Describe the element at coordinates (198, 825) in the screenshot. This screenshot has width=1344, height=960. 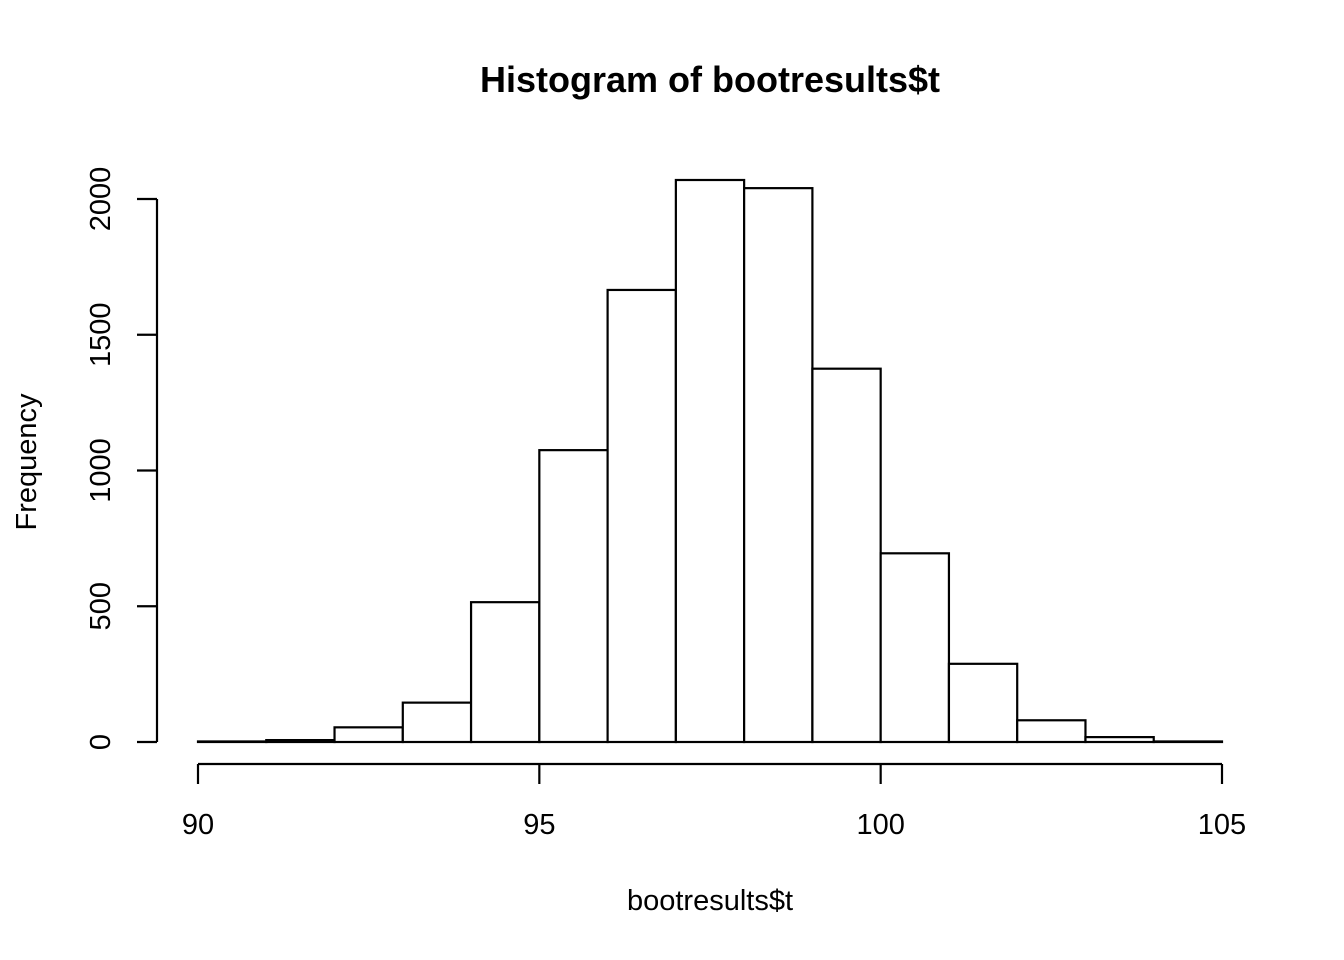
I see `x-tick-label: 90` at that location.